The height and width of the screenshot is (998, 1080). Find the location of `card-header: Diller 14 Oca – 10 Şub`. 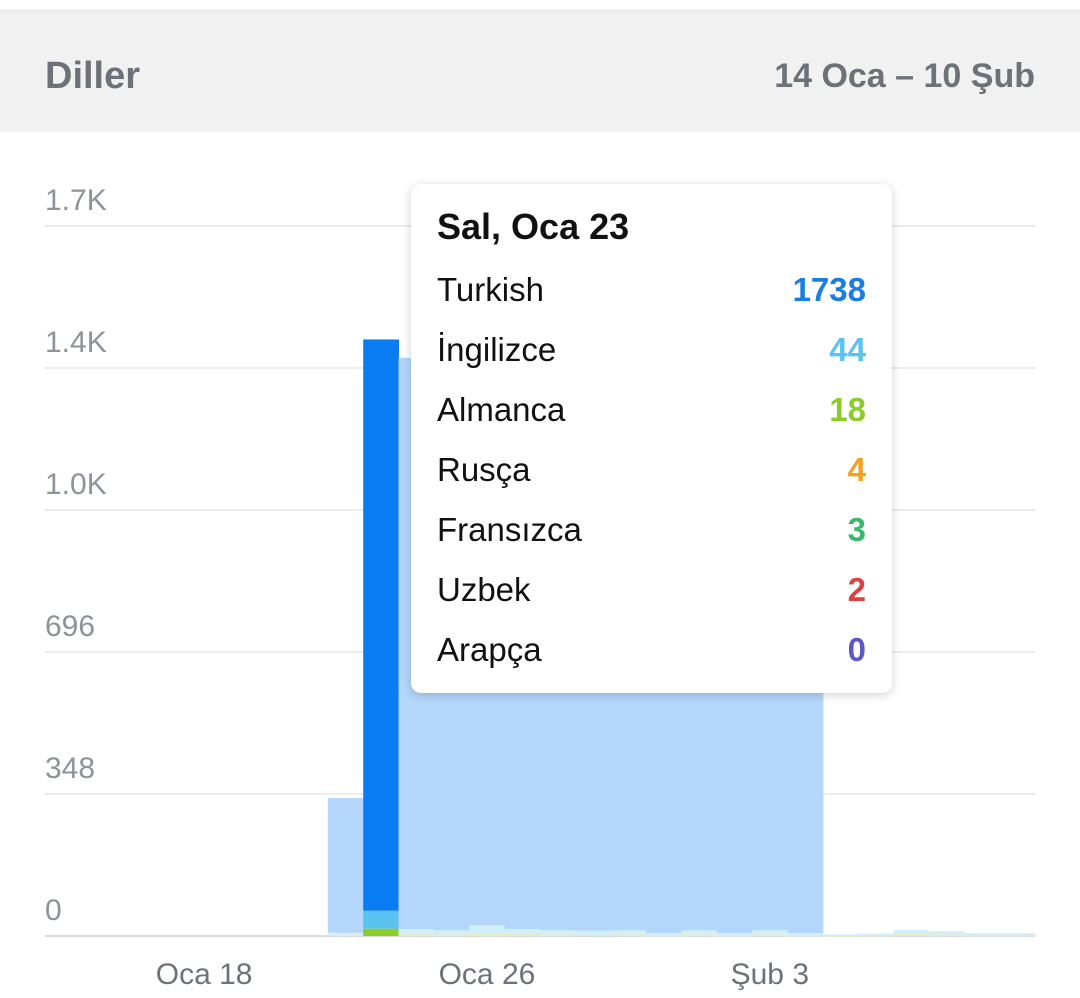

card-header: Diller 14 Oca – 10 Şub is located at coordinates (540, 71).